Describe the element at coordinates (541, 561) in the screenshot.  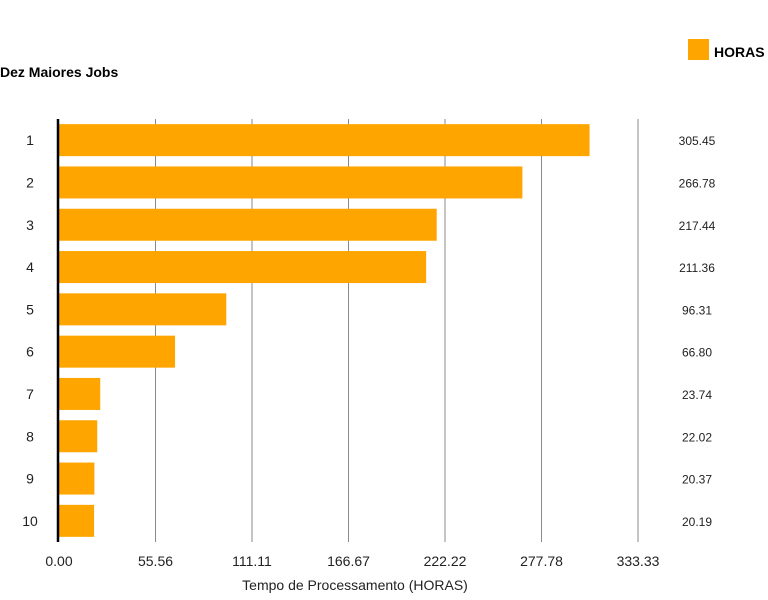
I see `x-tick-label: 277.78` at that location.